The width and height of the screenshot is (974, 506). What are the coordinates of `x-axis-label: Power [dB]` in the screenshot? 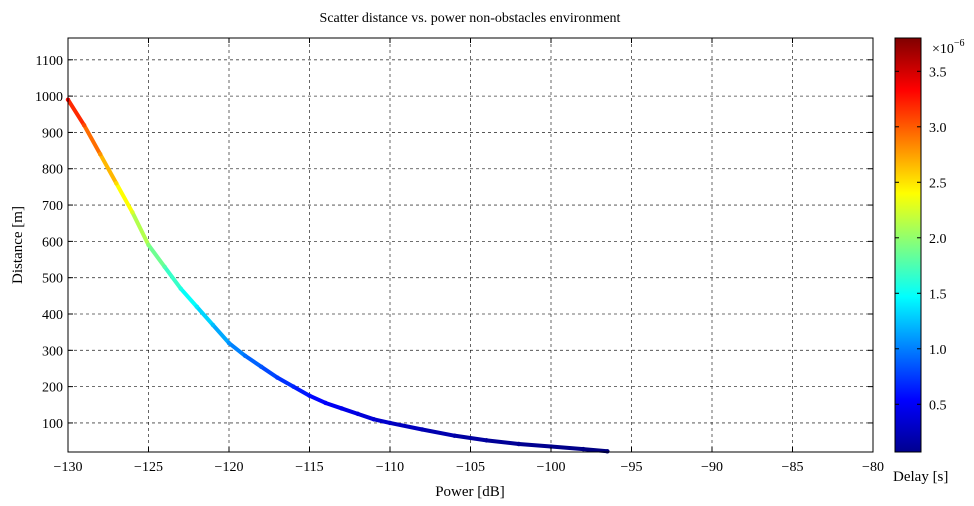 It's located at (470, 492).